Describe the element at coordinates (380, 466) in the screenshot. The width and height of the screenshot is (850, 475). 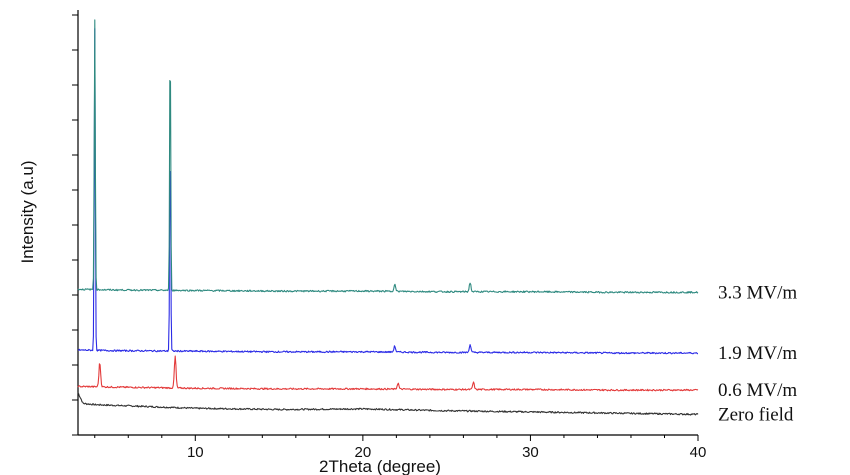
I see `x-axis-label: 2Theta (degree)` at that location.